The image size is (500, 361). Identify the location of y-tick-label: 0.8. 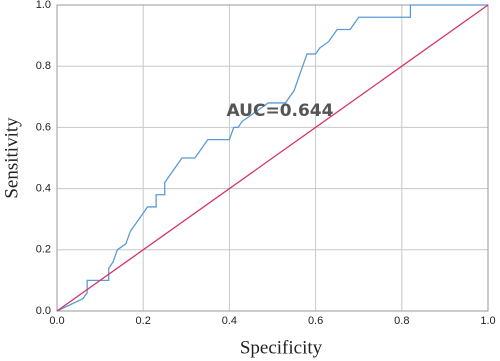
(43, 66).